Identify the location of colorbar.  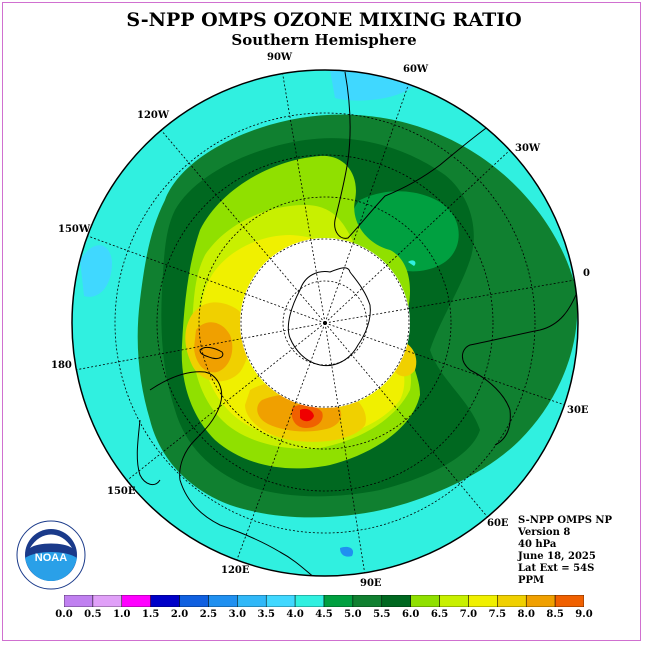
(324, 601).